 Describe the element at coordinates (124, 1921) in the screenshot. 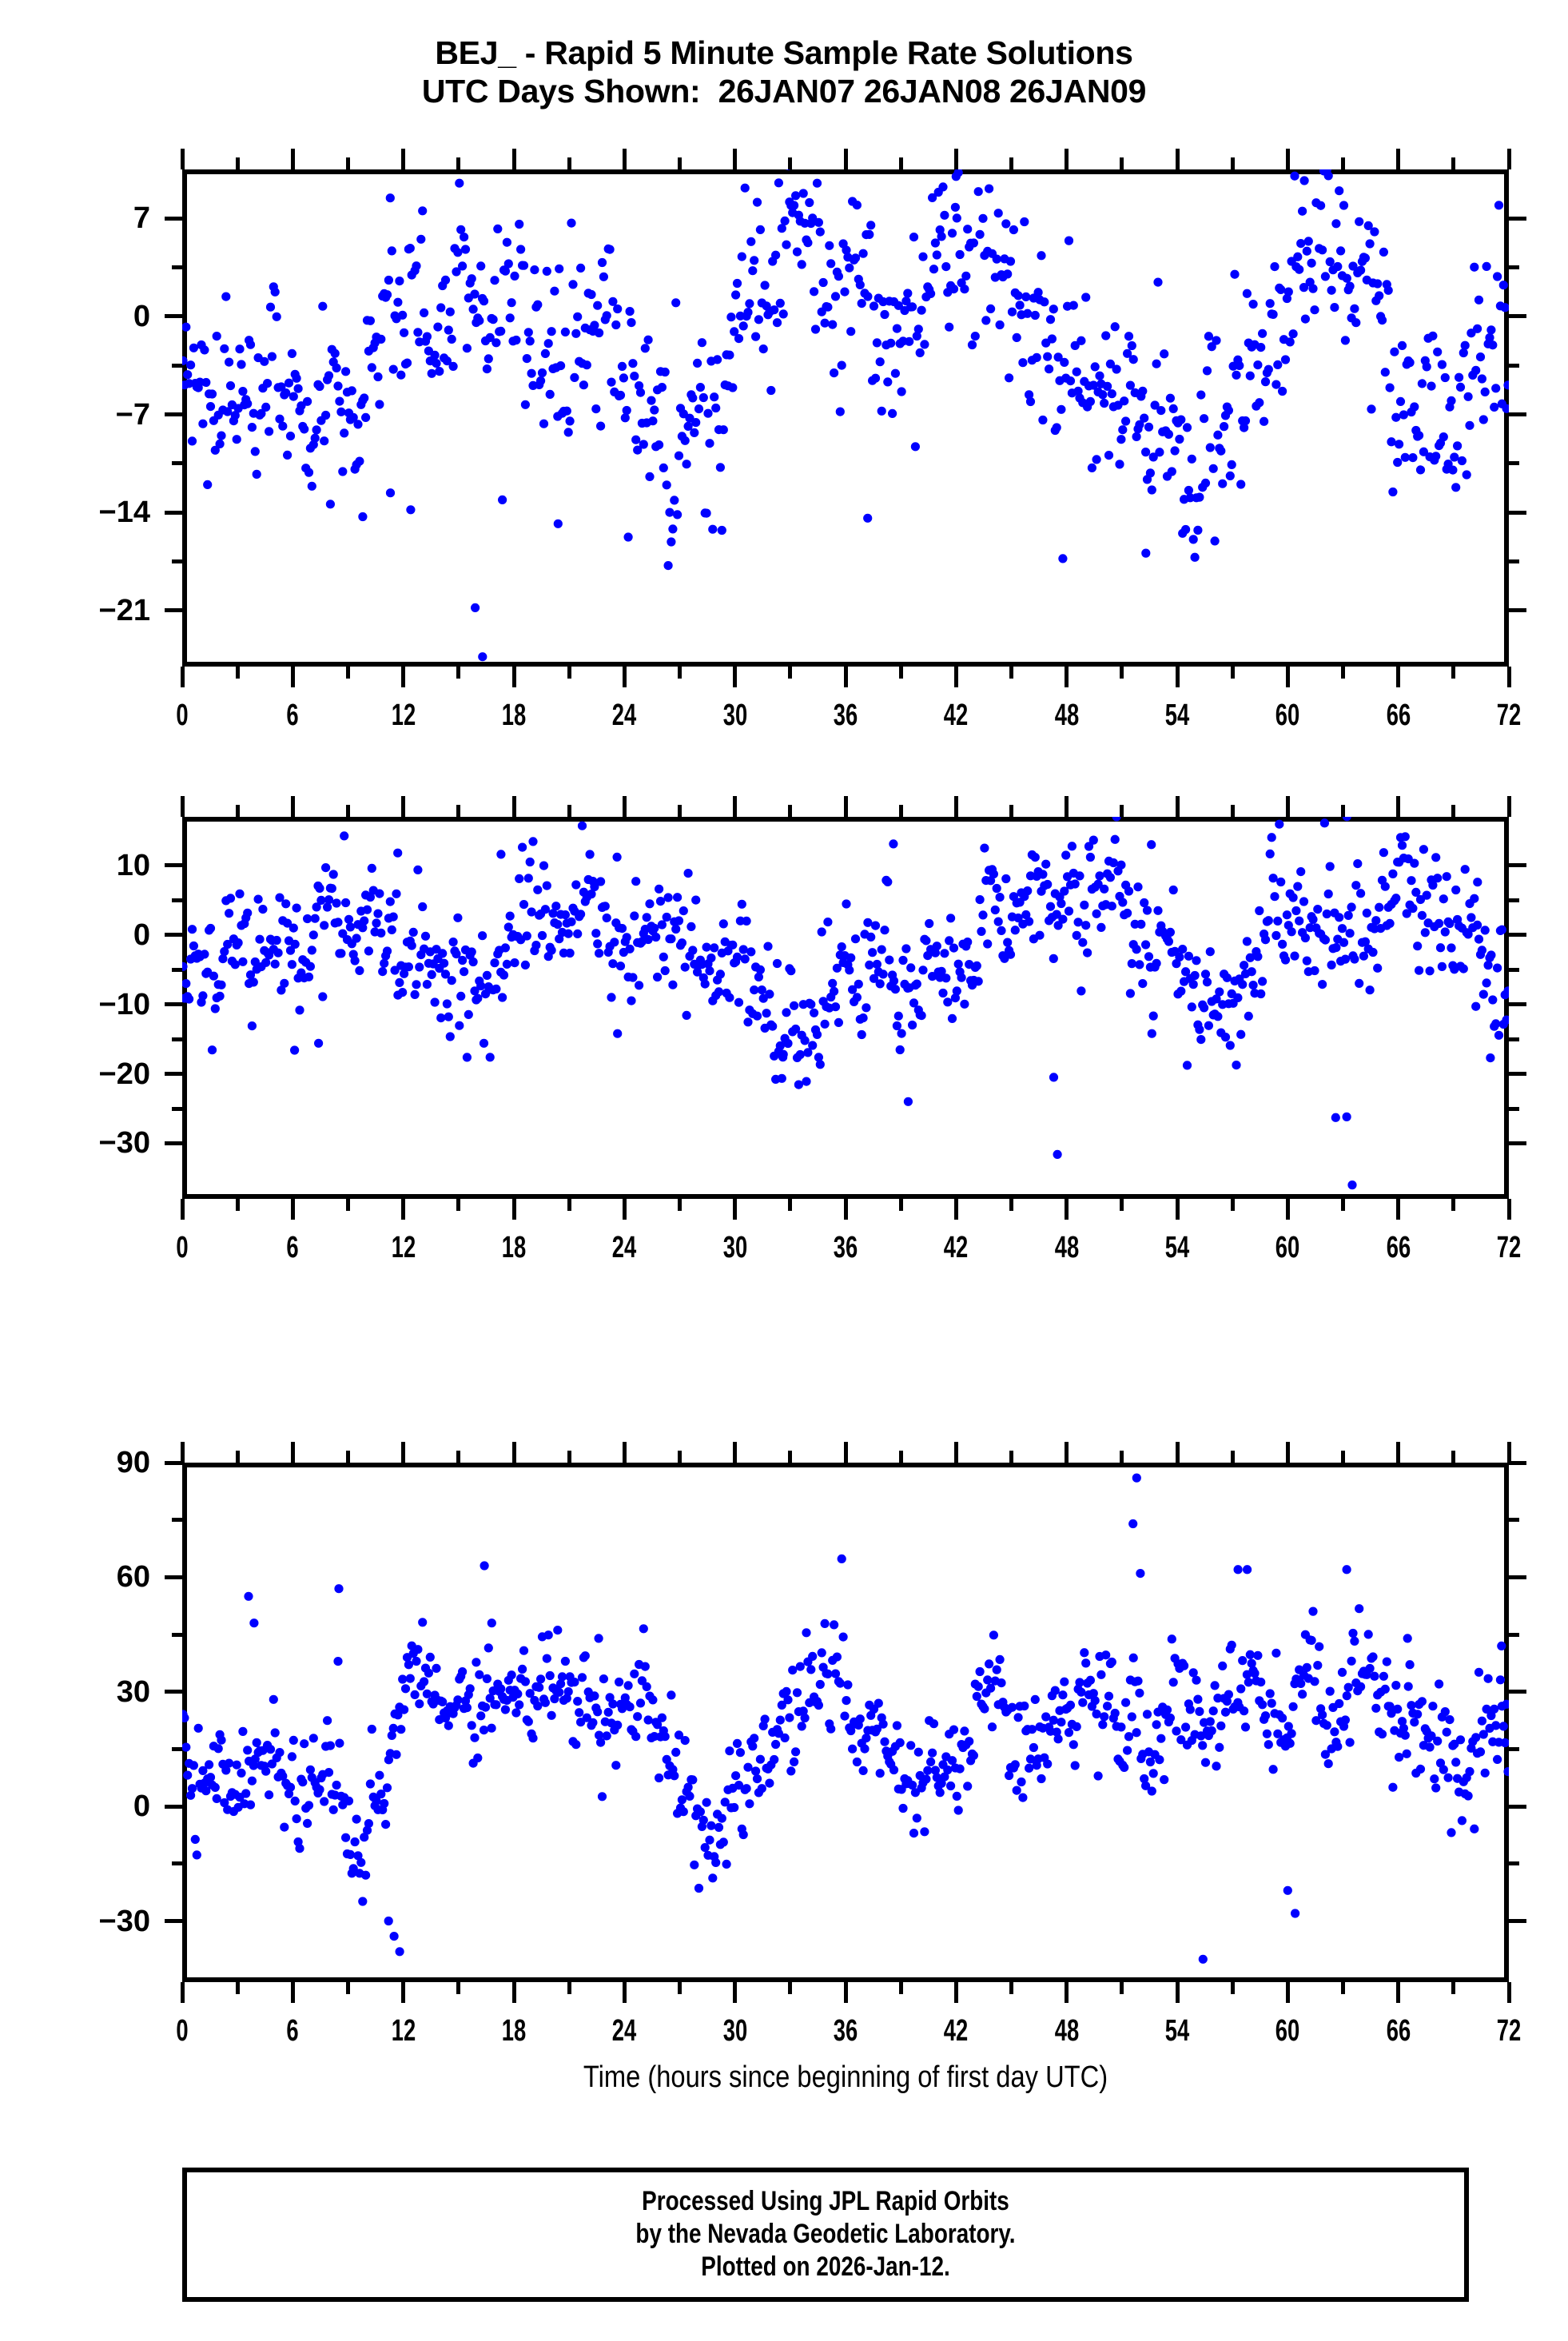

I see `ytick-label-up-4: −30` at that location.